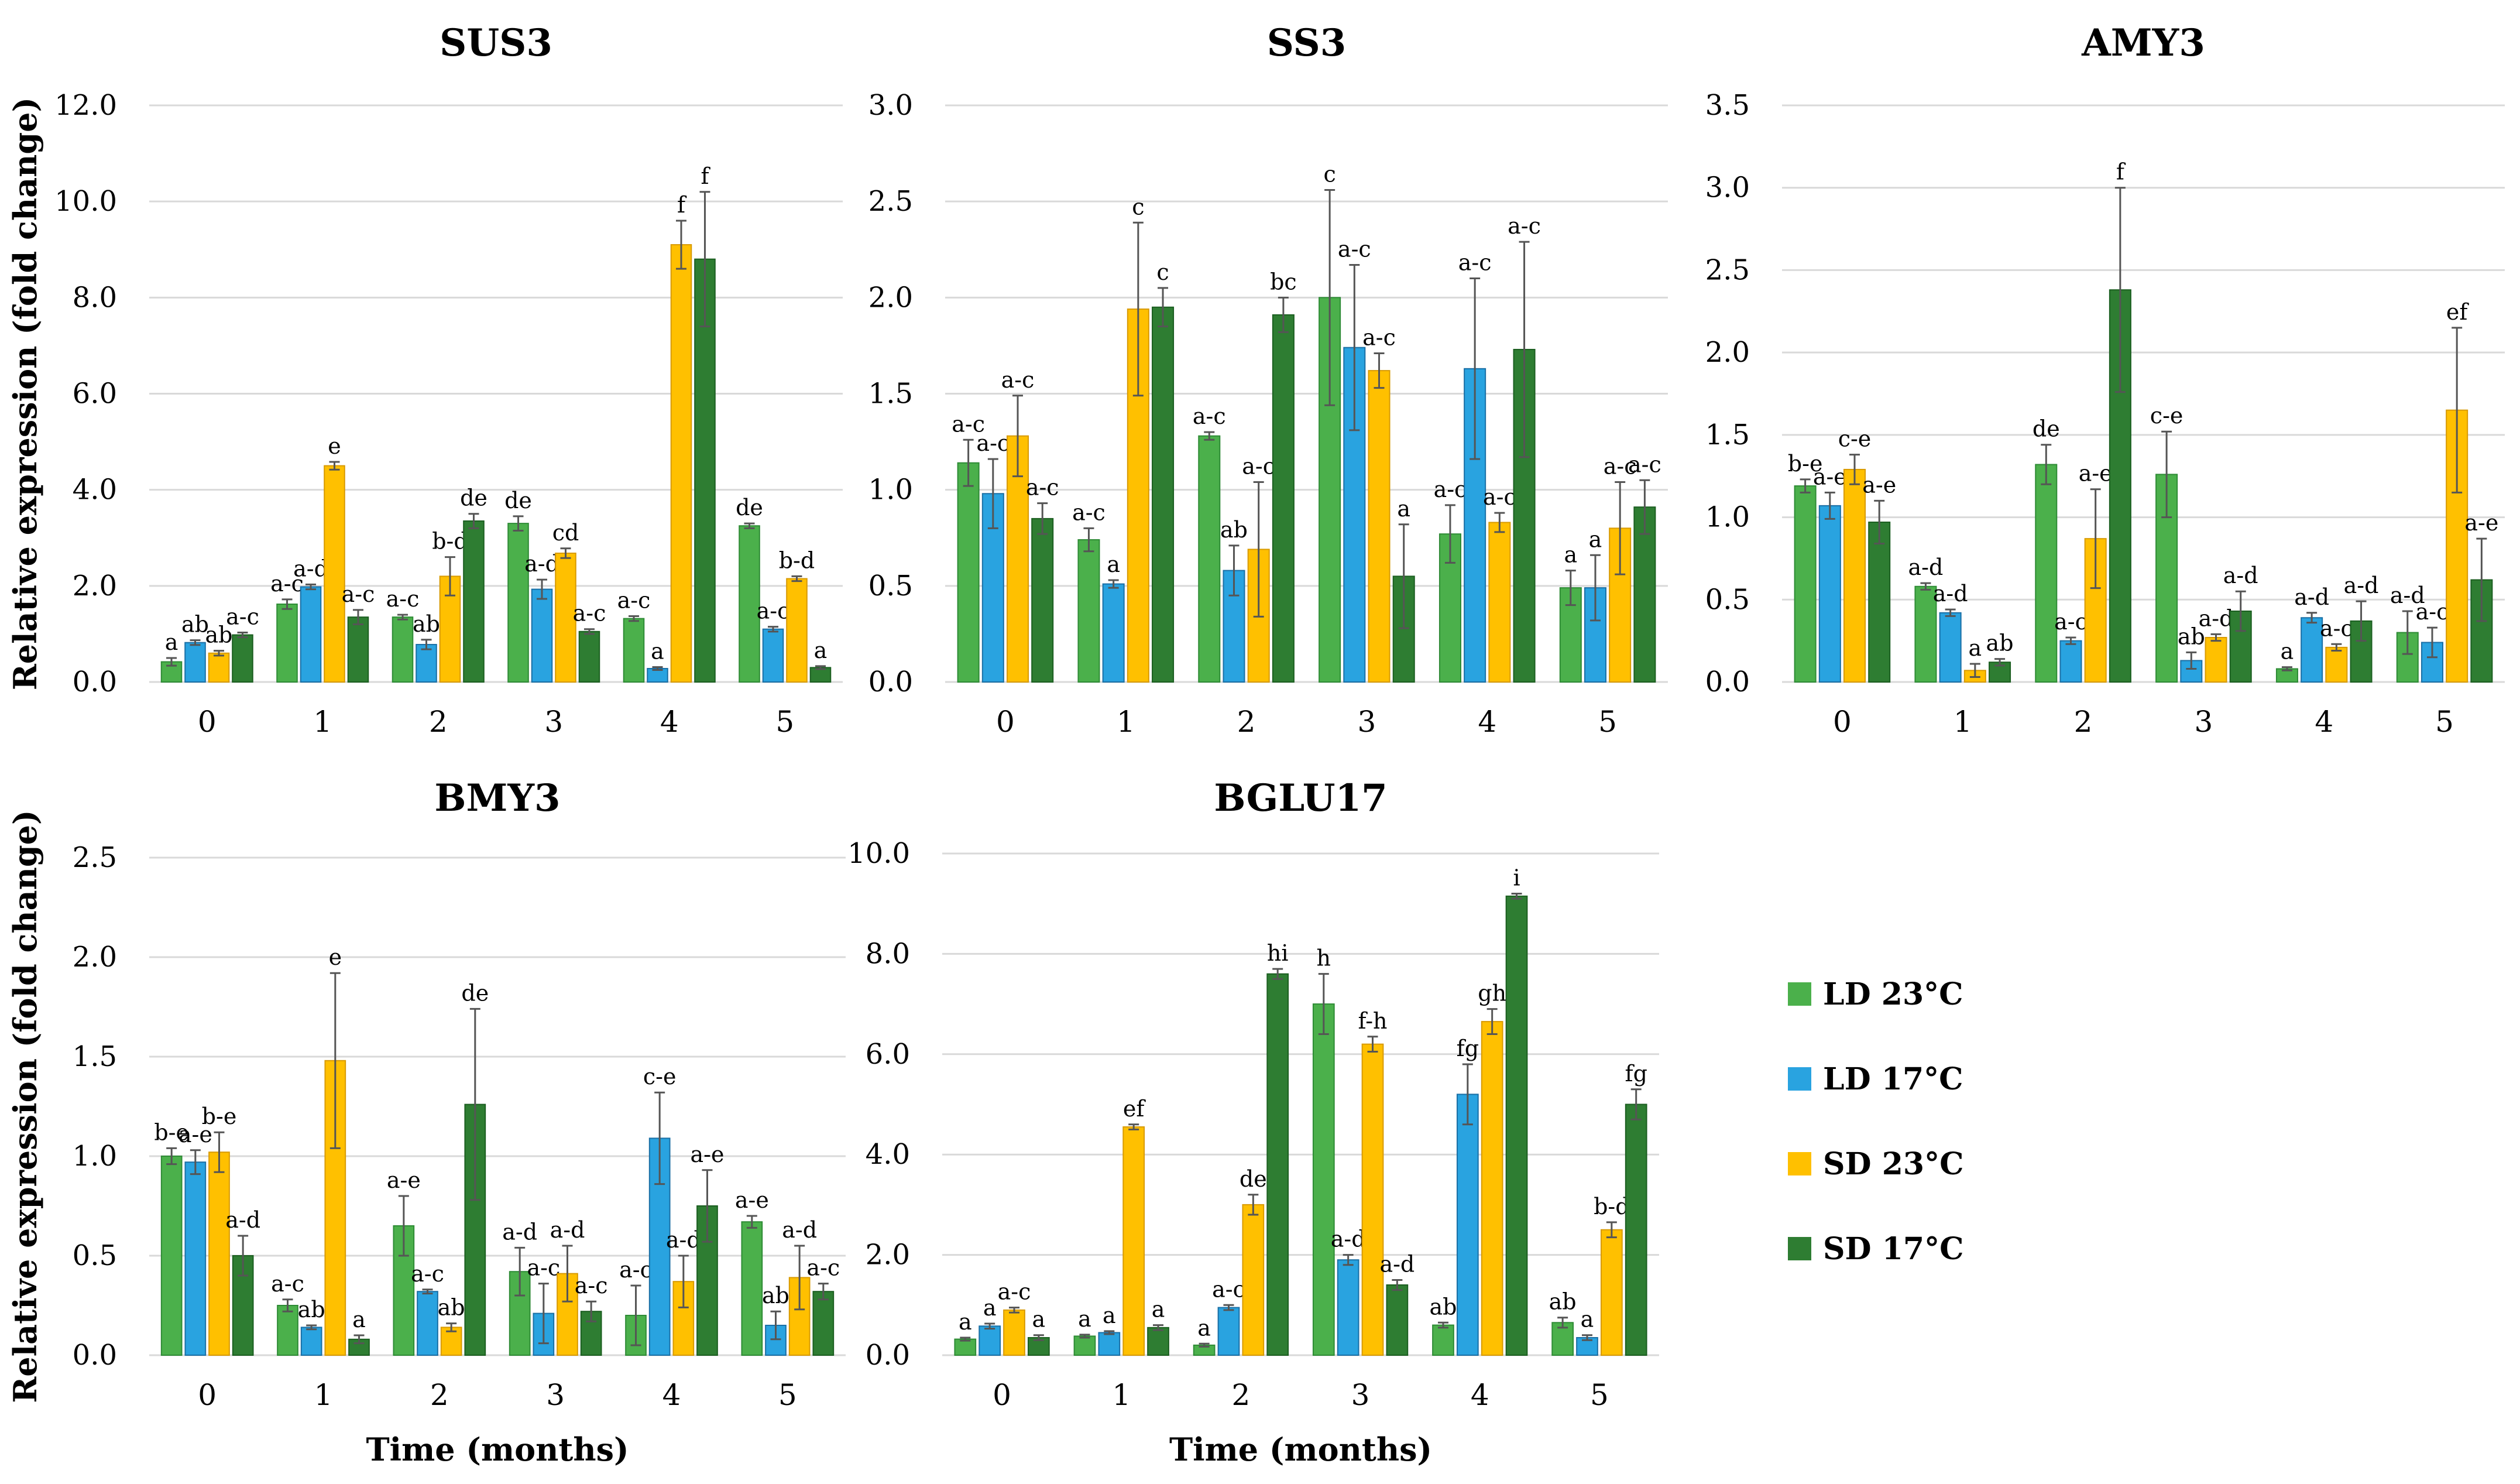 The width and height of the screenshot is (2520, 1484). What do you see at coordinates (25, 393) in the screenshot?
I see `y-axis-label: Relative expression (fold change)` at bounding box center [25, 393].